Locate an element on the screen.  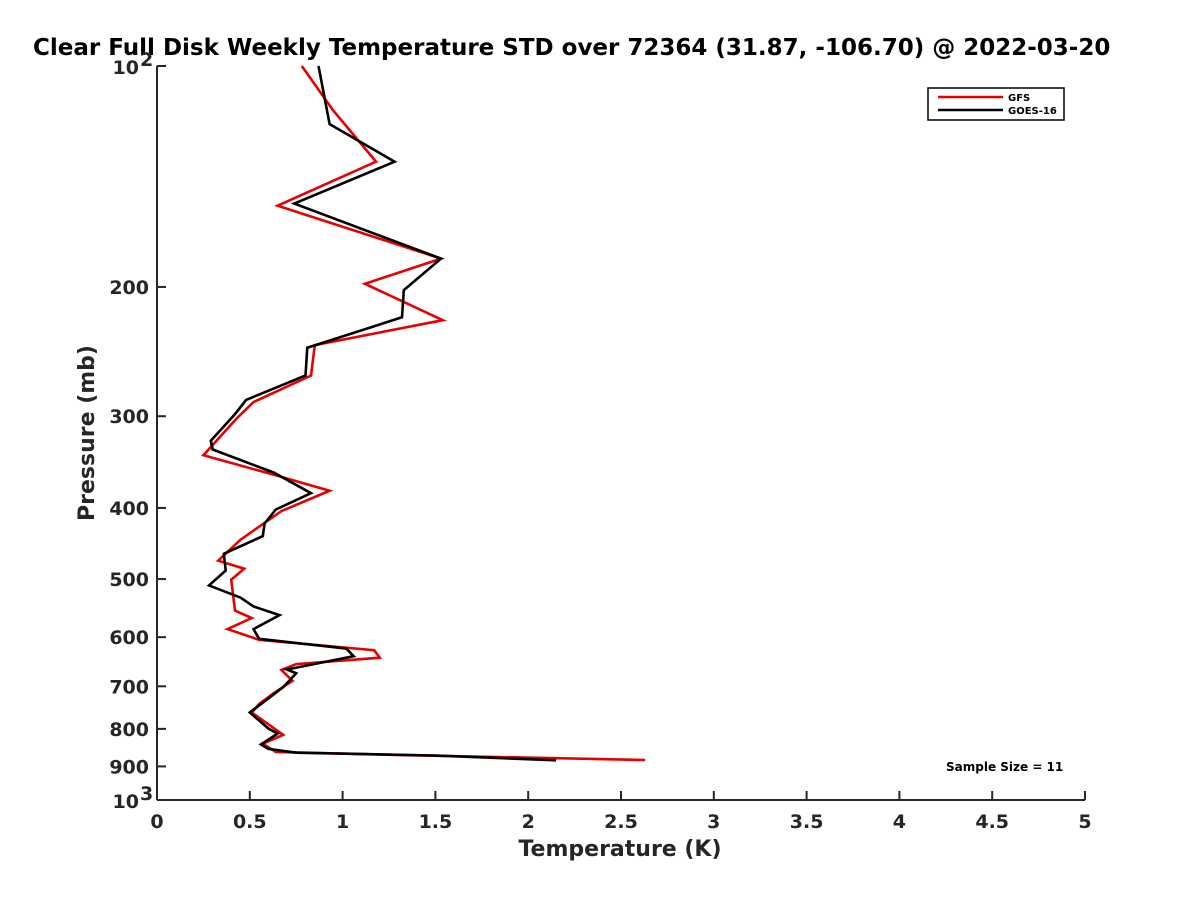
y-tick-label-exponent: 2 is located at coordinates (146, 60).